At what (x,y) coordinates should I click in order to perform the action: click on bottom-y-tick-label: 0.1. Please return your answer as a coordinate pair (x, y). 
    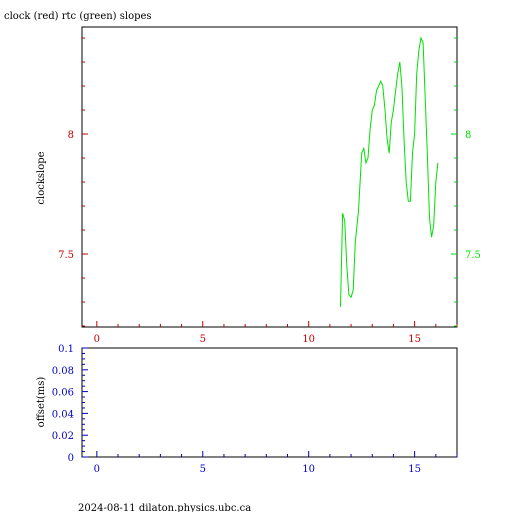
    Looking at the image, I should click on (66, 349).